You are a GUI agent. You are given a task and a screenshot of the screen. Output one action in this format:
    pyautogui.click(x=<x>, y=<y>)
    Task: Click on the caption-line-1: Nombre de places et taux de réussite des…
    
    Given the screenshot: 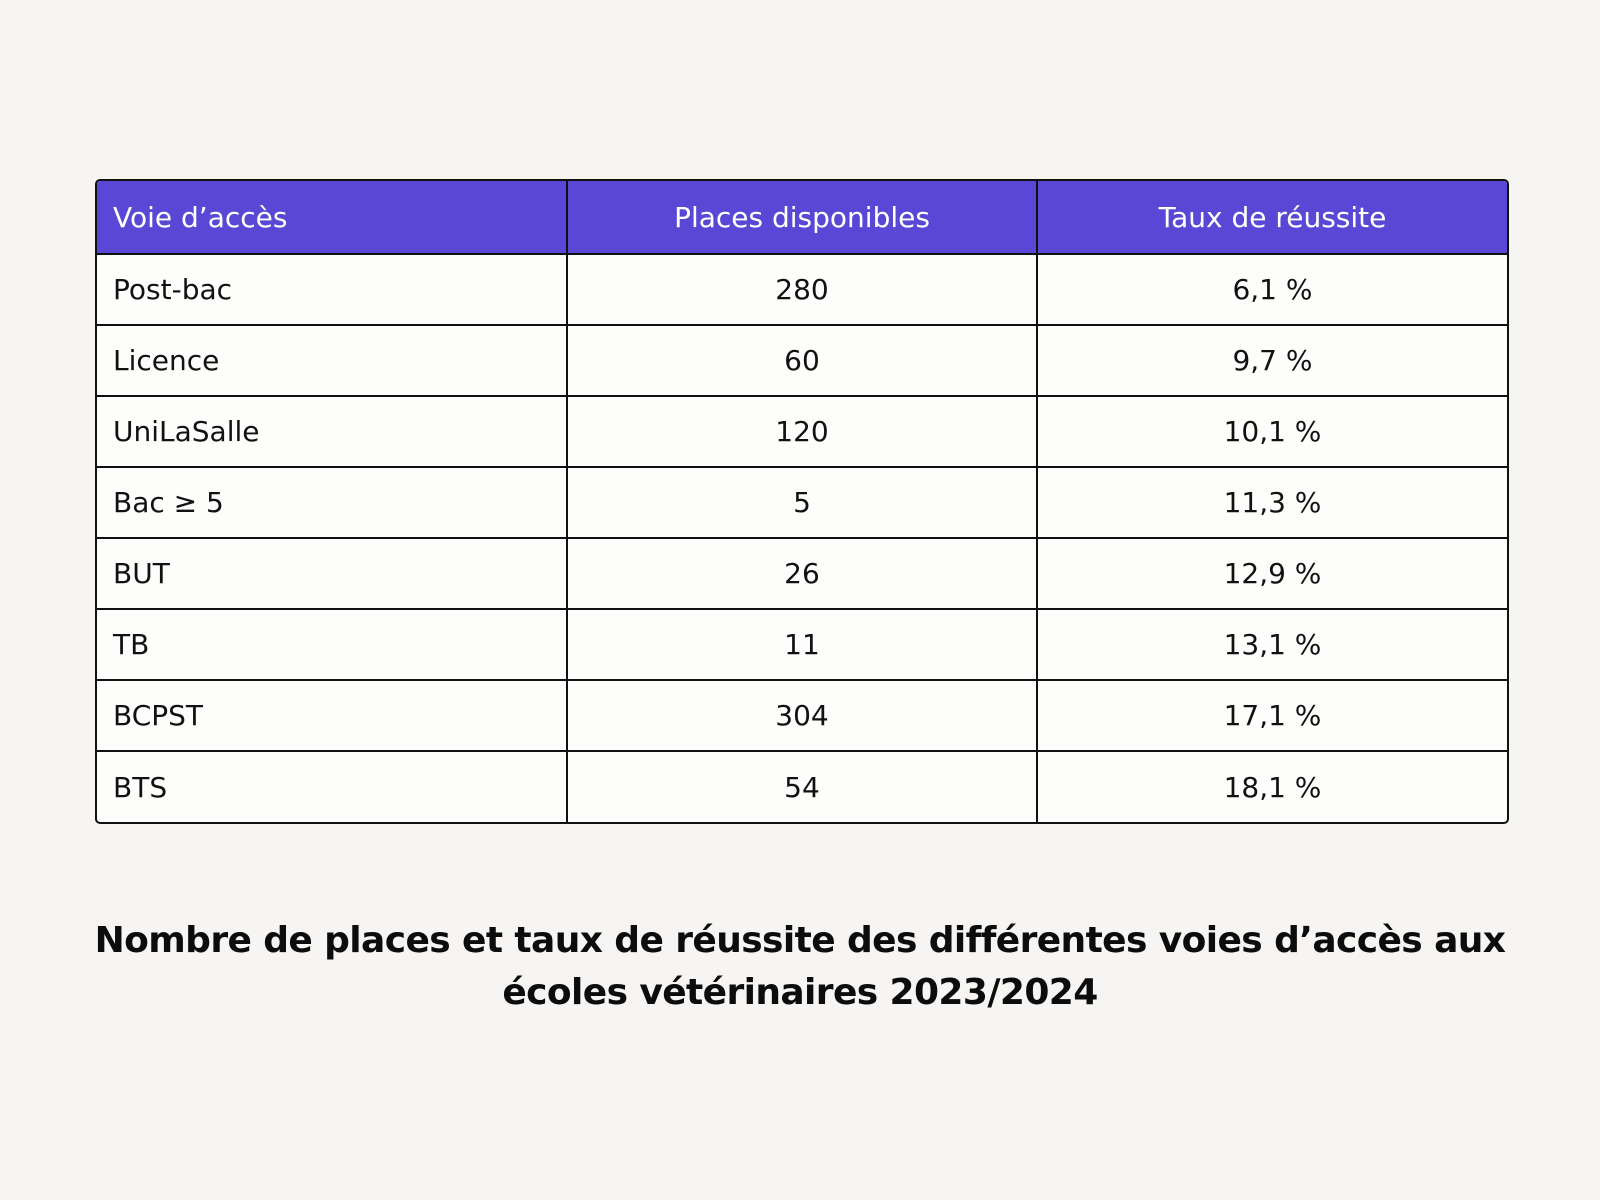 What is the action you would take?
    pyautogui.click(x=800, y=940)
    